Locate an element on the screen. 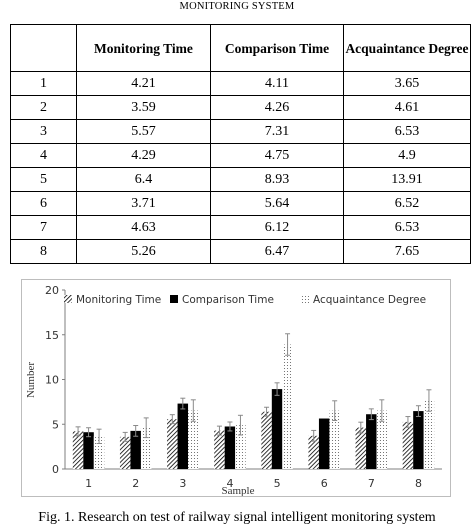 The width and height of the screenshot is (474, 526). x-tick-label: 1 is located at coordinates (88, 483).